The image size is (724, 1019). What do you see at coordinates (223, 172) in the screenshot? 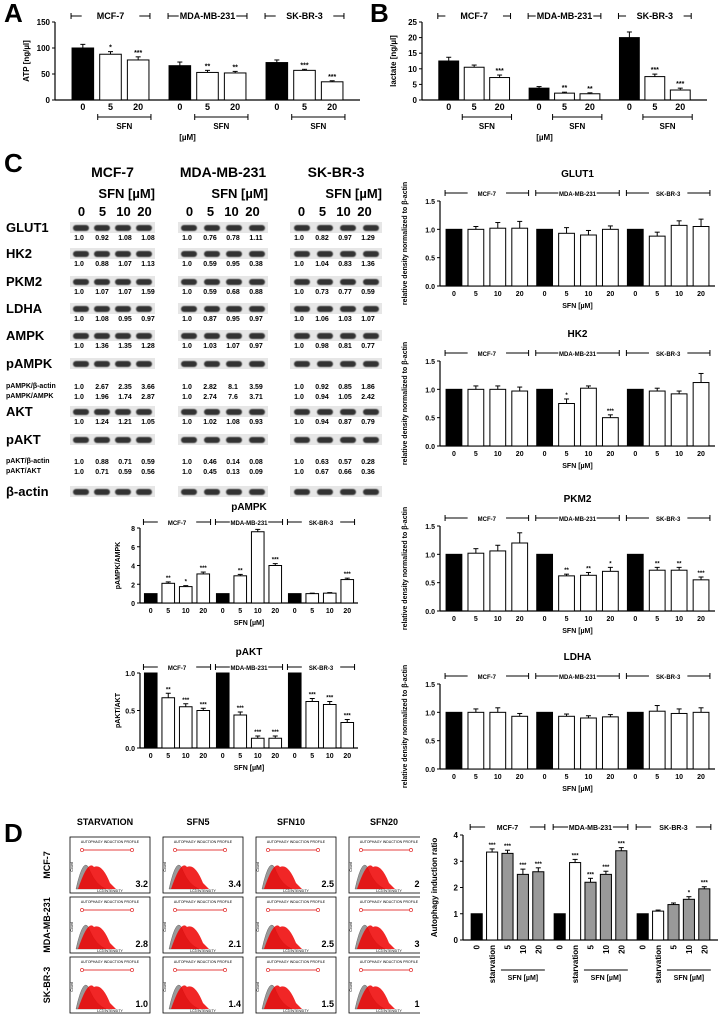
I see `blot-header: MDA-MB-231` at bounding box center [223, 172].